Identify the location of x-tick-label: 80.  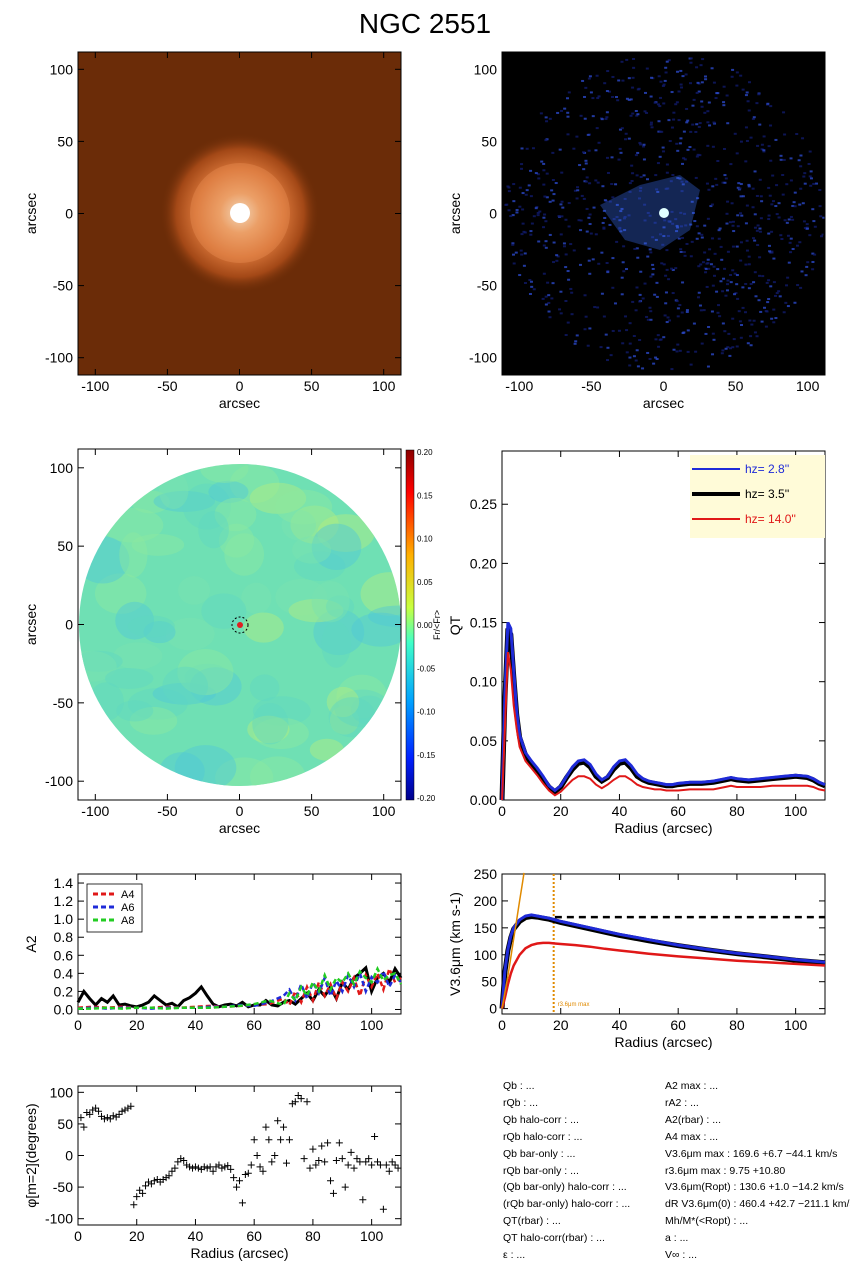
(313, 1025).